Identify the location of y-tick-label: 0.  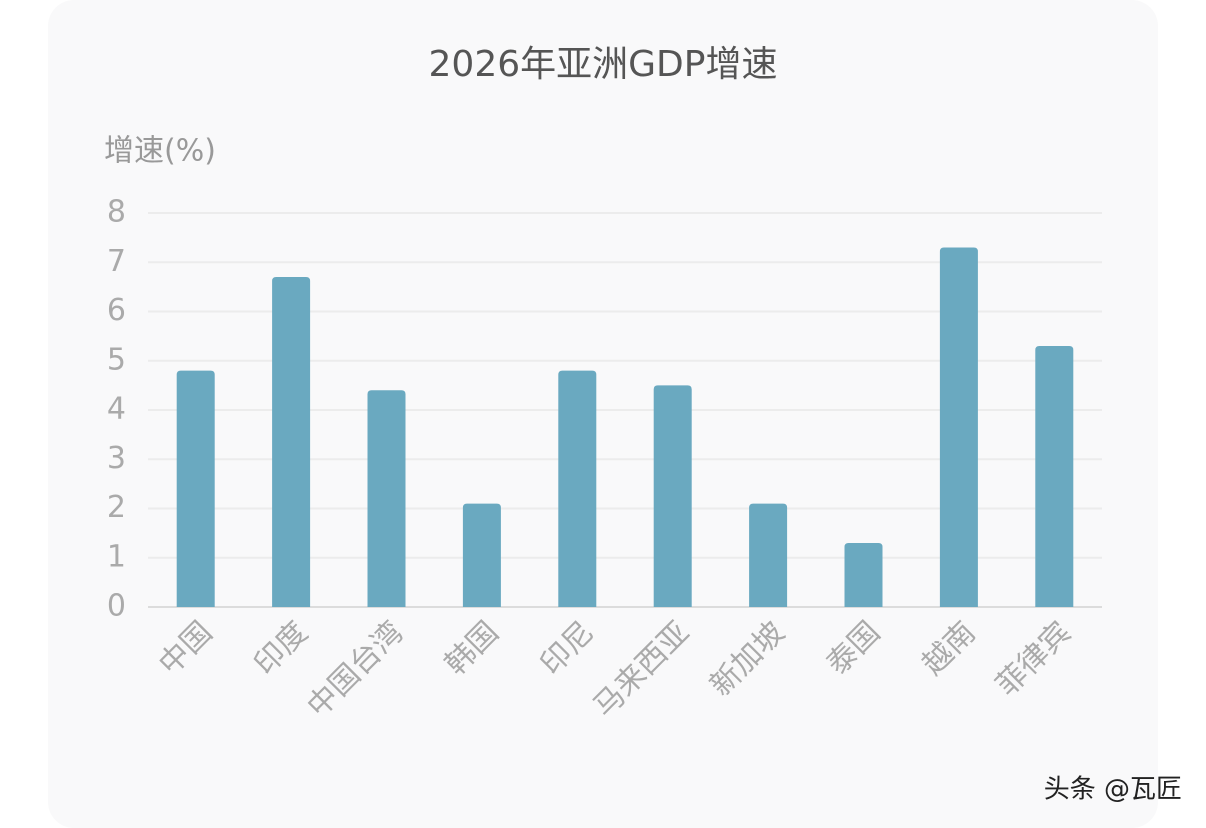
(116, 606).